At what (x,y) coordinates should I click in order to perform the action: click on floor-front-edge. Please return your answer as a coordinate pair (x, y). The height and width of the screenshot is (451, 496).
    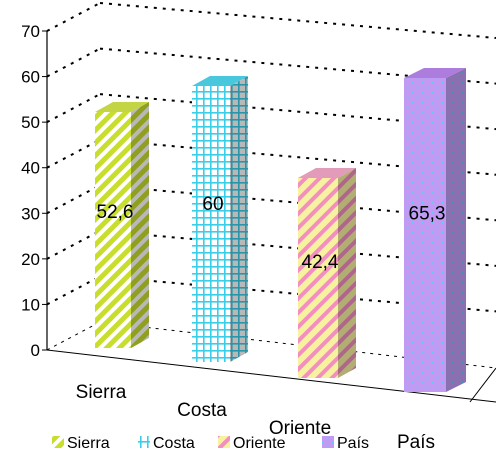
    Looking at the image, I should click on (271, 376).